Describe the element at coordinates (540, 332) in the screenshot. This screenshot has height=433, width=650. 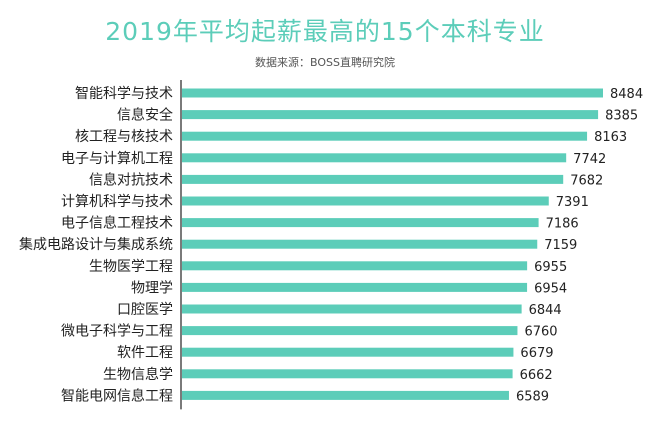
I see `value-label: 6760` at that location.